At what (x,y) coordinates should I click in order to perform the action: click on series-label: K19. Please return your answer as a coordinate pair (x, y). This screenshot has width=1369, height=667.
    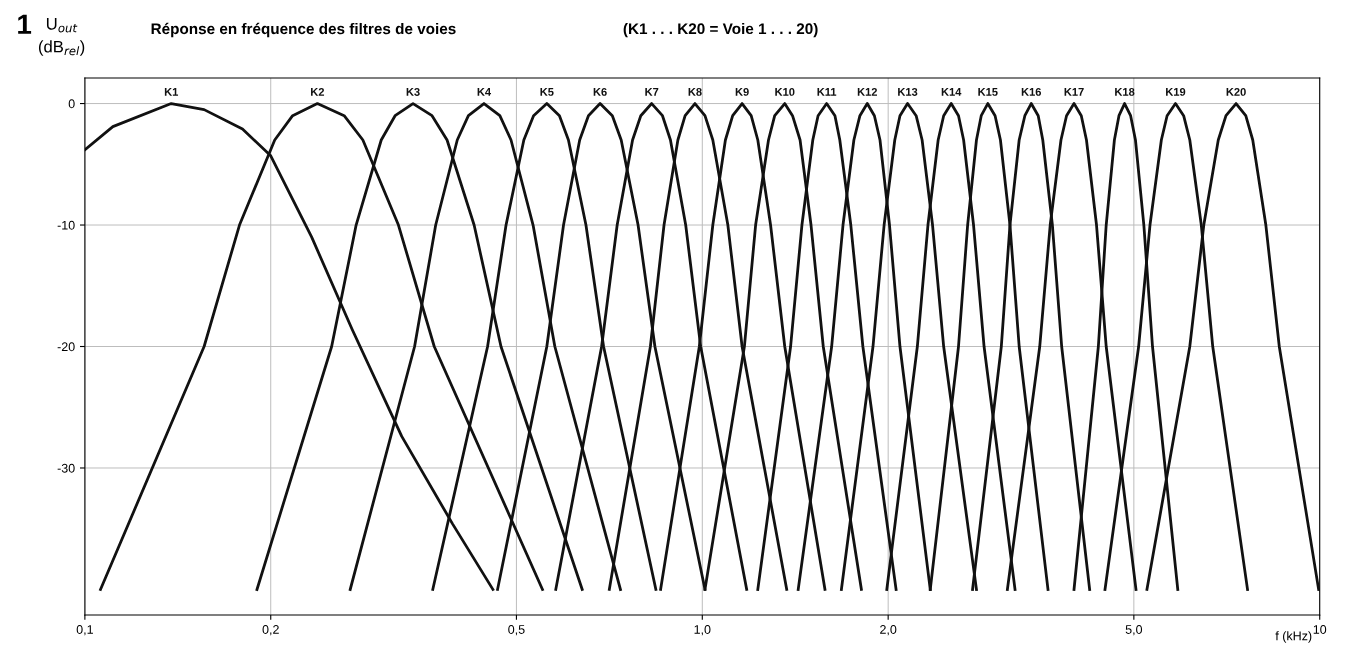
    Looking at the image, I should click on (1176, 92).